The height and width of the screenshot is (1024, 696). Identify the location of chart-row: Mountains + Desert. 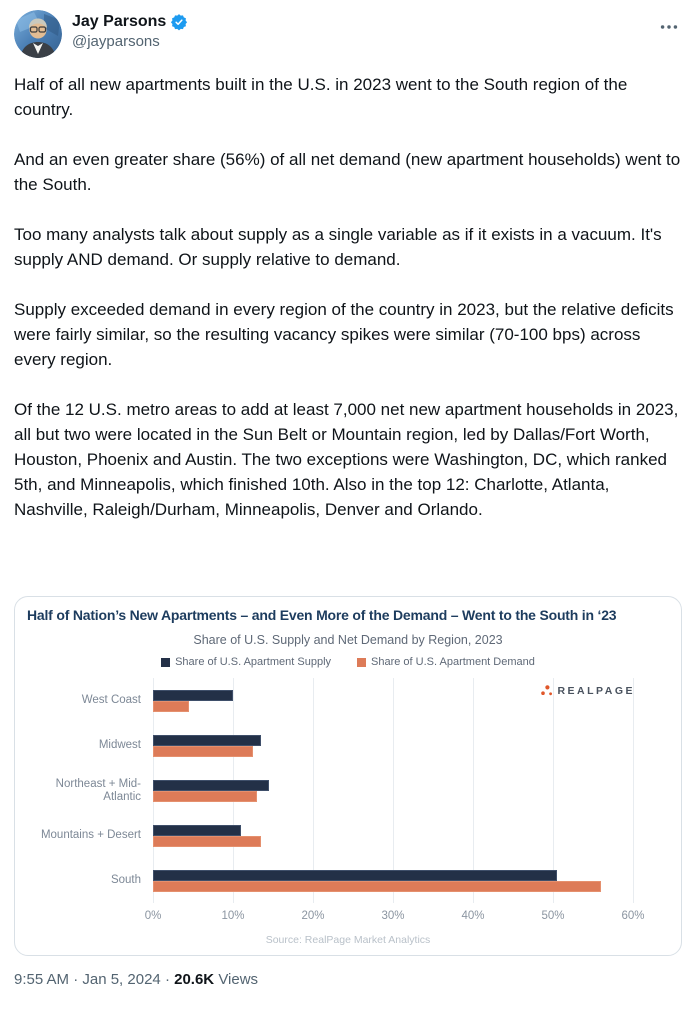
(348, 835).